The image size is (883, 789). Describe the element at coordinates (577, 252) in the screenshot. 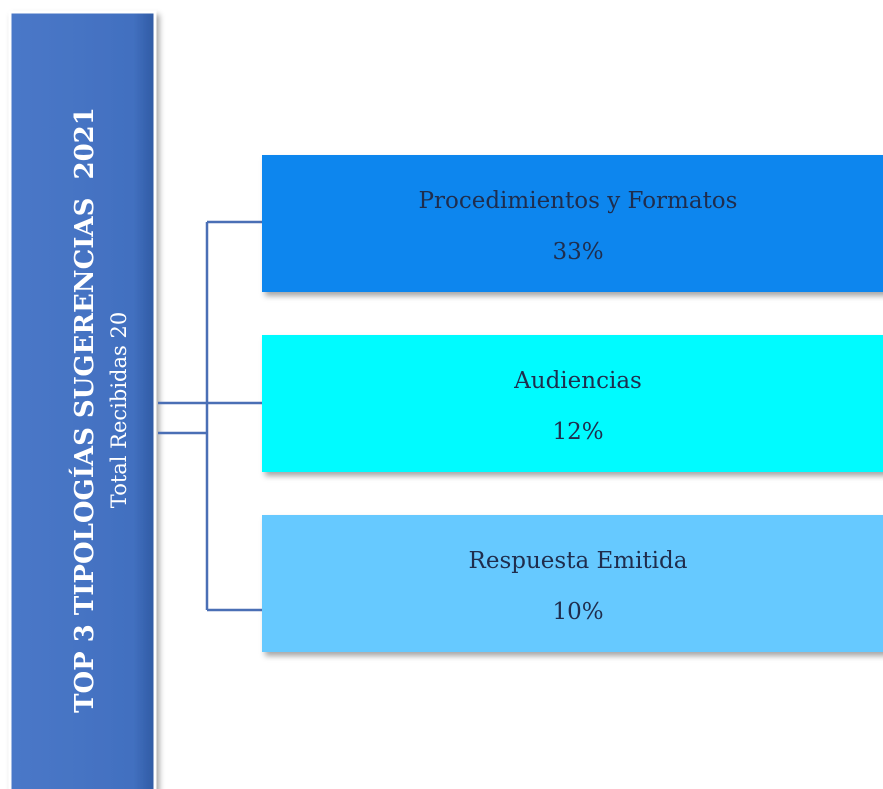

I see `node-value: 33%` at that location.